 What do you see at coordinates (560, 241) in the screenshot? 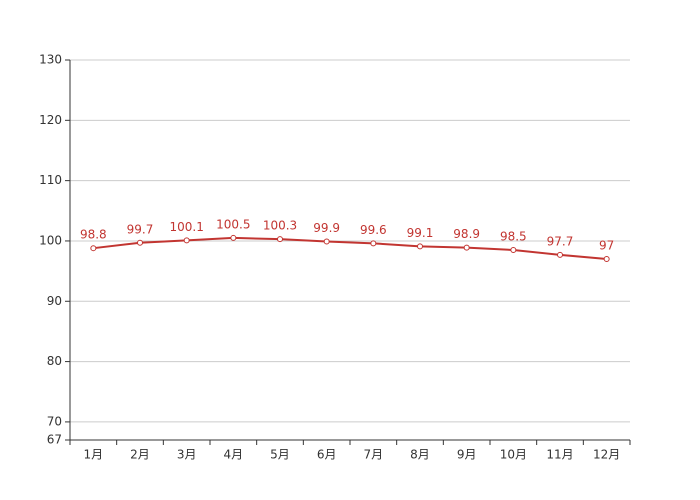
I see `data-label: 97.7` at bounding box center [560, 241].